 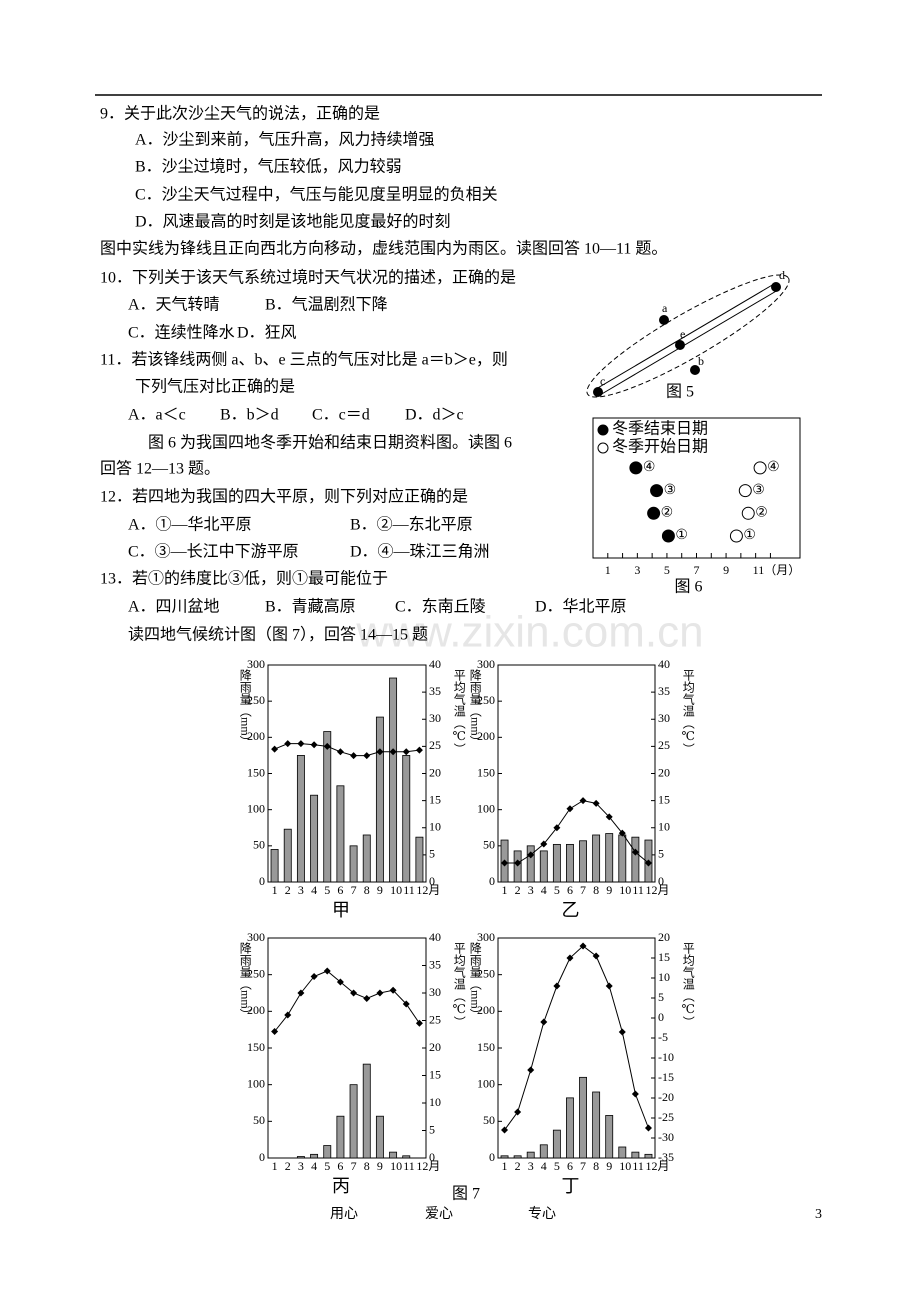 What do you see at coordinates (726, 570) in the screenshot?
I see `x-tick-label: 9` at bounding box center [726, 570].